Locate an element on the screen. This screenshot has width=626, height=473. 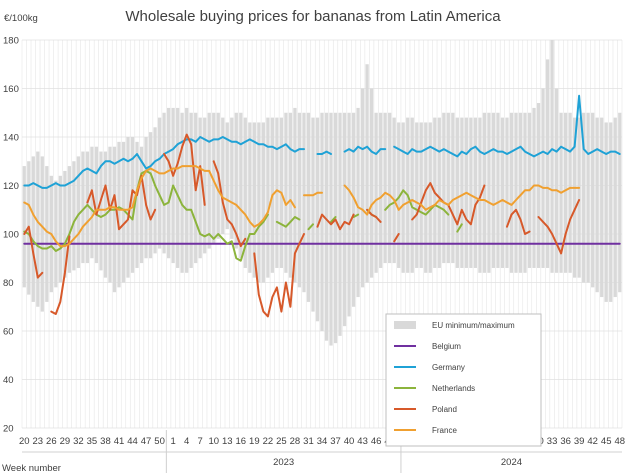
x-tick-label: 19 is located at coordinates (254, 441).